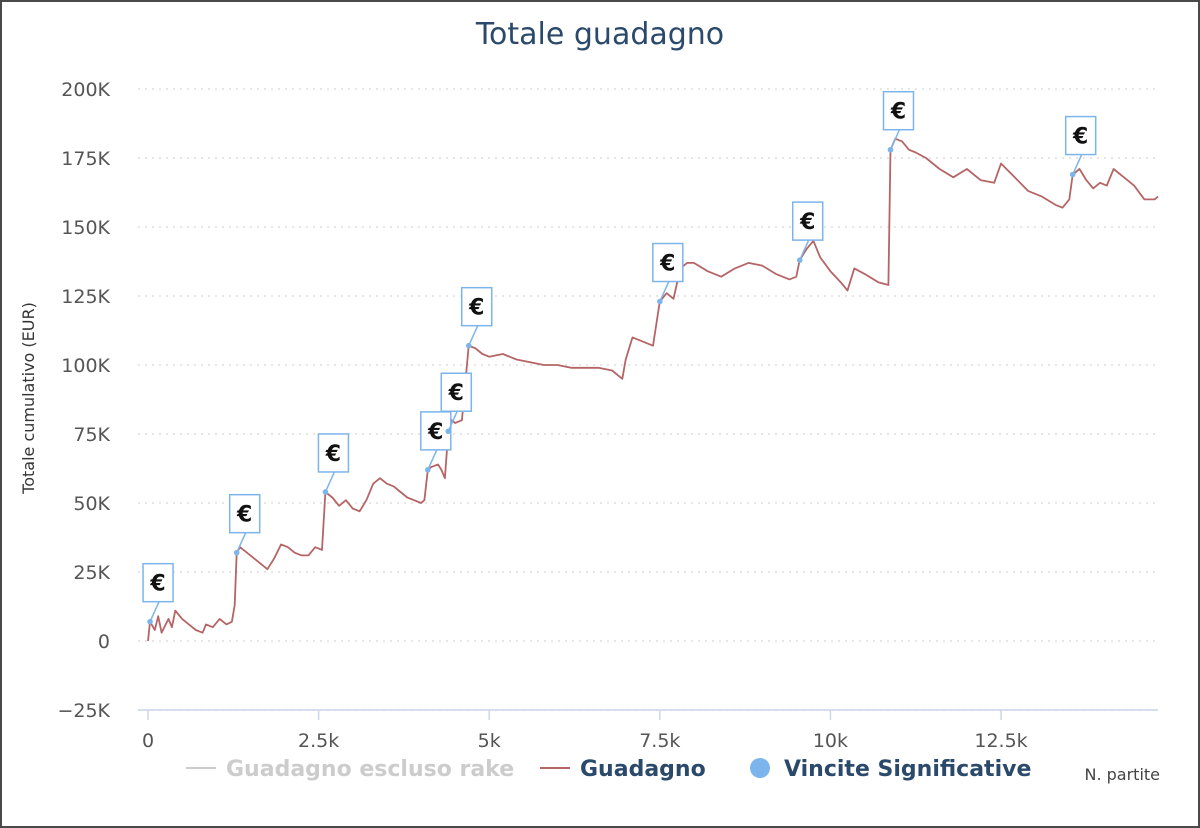 This screenshot has width=1200, height=828. Describe the element at coordinates (318, 741) in the screenshot. I see `x-tick-label: 2.5k` at that location.